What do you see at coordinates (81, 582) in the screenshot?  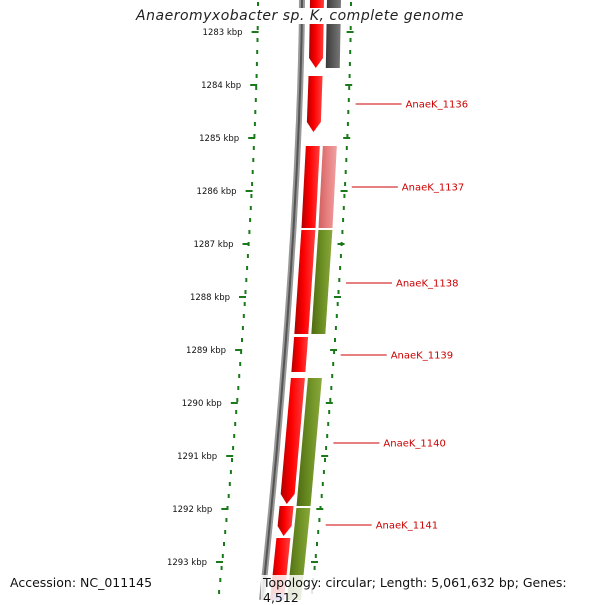 I see `accession-label: Accession: NC_011145` at bounding box center [81, 582].